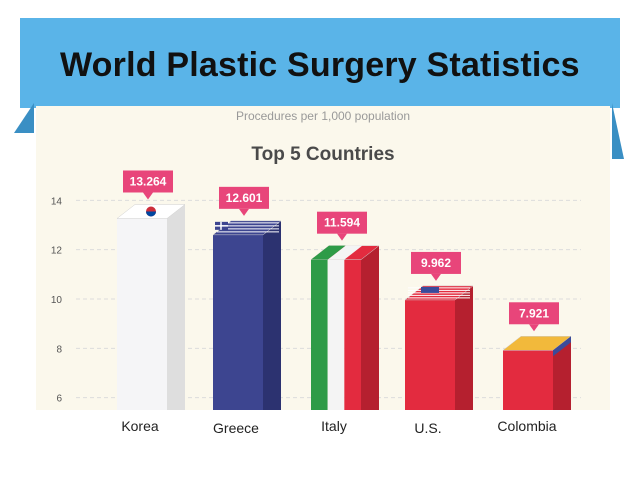  Describe the element at coordinates (57, 201) in the screenshot. I see `y-tick-label: 14` at that location.